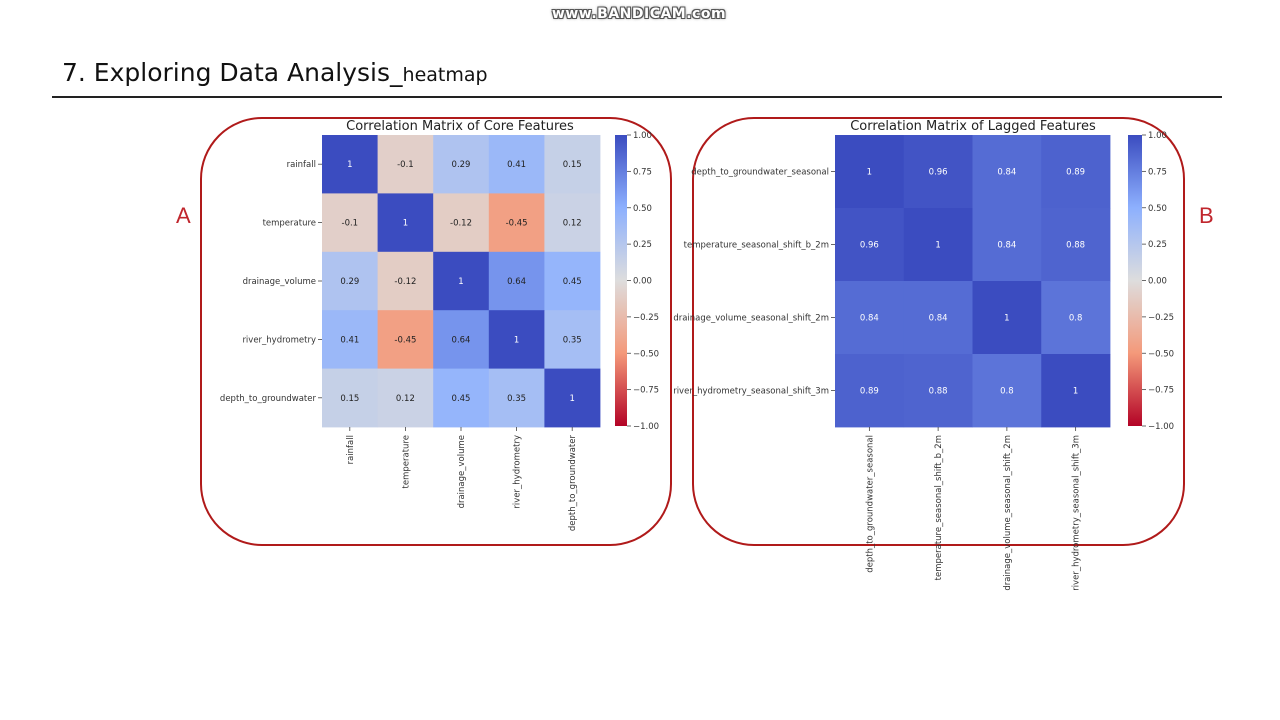 The image size is (1280, 720). I want to click on lagged-colorbar, so click(1135, 280).